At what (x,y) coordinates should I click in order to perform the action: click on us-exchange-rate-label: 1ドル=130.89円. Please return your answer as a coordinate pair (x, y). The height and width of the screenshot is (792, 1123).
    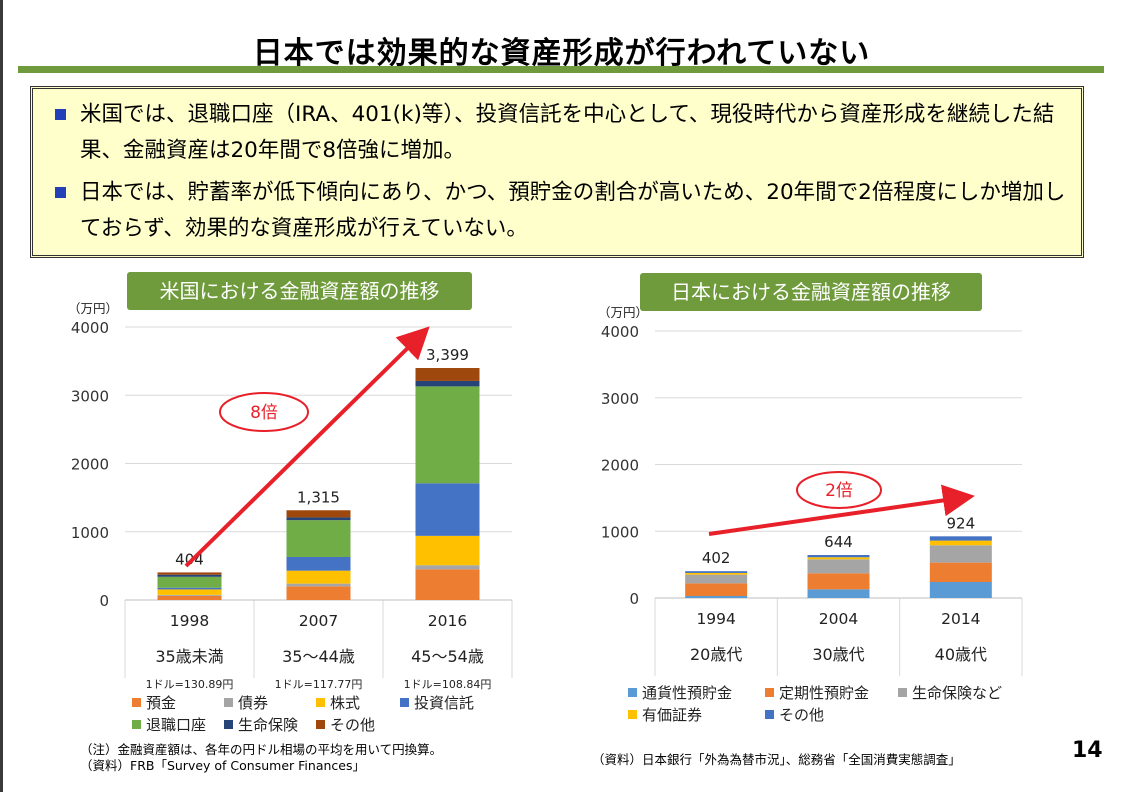
    Looking at the image, I should click on (190, 684).